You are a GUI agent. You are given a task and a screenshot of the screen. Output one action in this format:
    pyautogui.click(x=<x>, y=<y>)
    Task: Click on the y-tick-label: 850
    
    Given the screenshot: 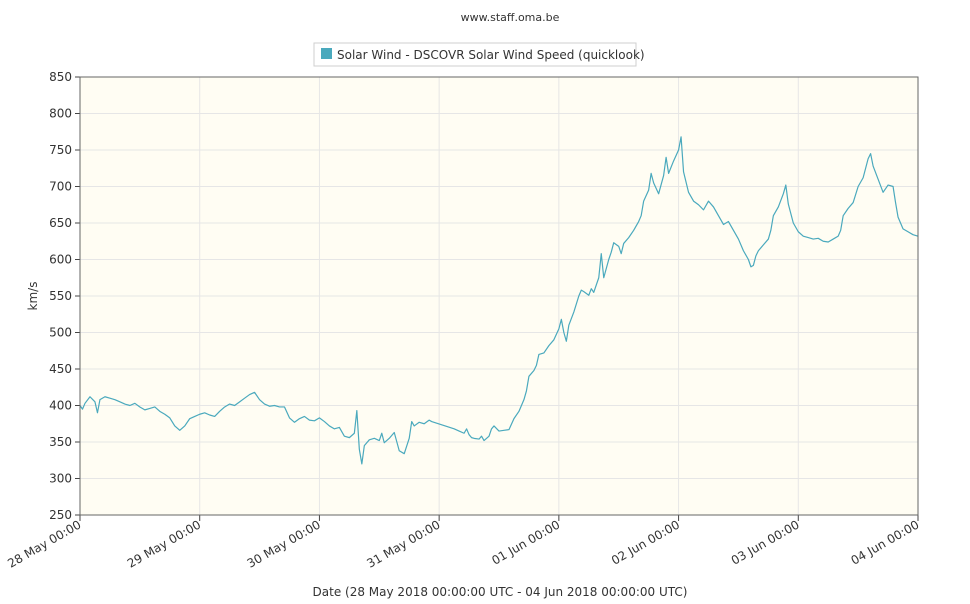 What is the action you would take?
    pyautogui.click(x=60, y=77)
    